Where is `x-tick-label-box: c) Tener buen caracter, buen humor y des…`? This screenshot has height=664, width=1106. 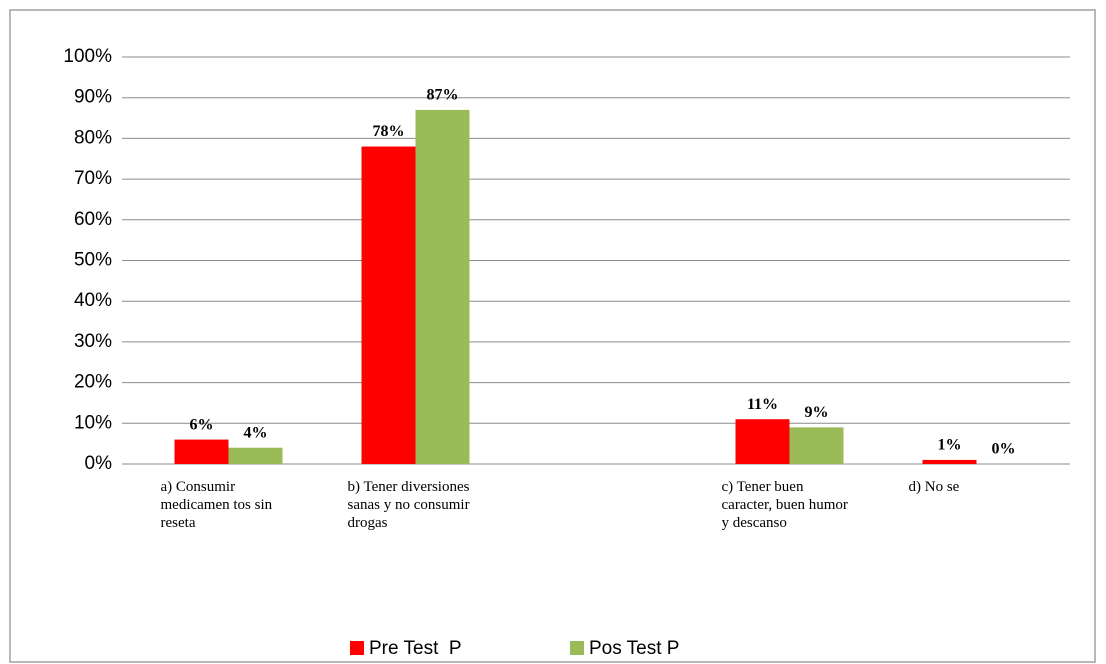 x-tick-label-box: c) Tener buen caracter, buen humor y des… is located at coordinates (784, 505).